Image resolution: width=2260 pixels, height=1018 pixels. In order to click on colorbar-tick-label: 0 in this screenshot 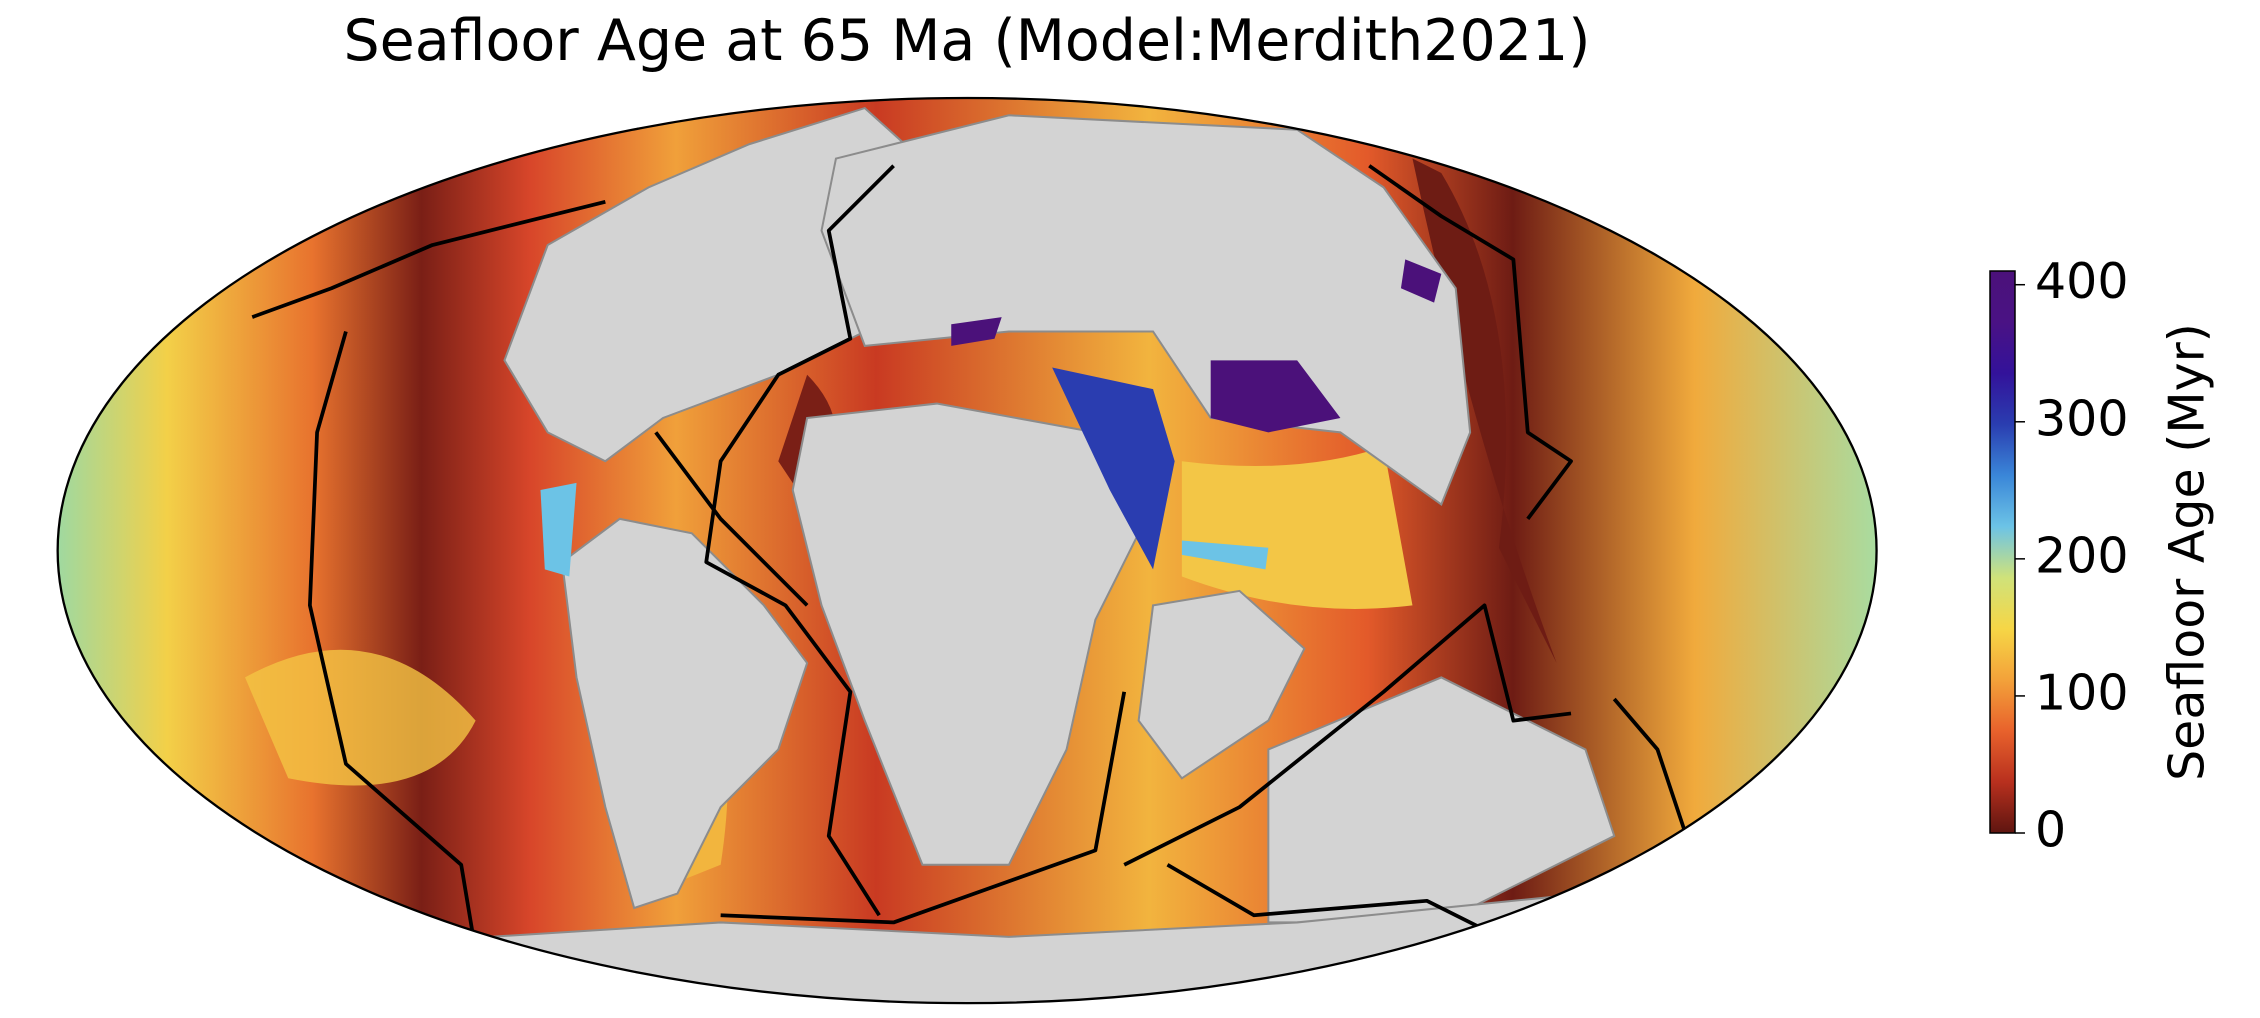, I will do `click(2050, 830)`.